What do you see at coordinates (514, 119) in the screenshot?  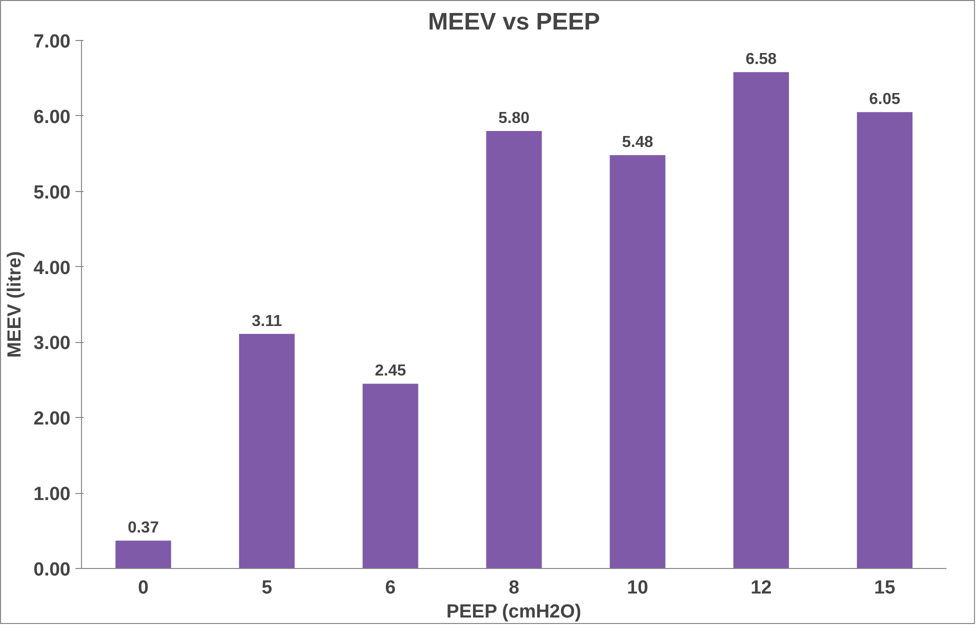 I see `data-label: 5.80` at bounding box center [514, 119].